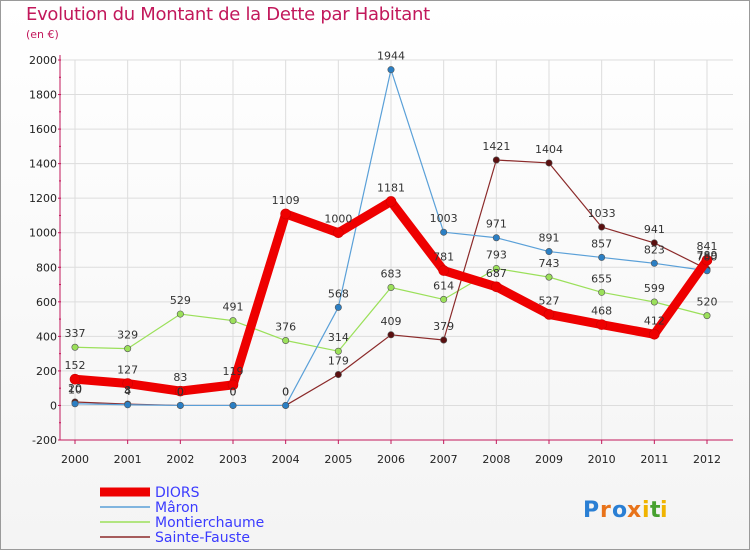  Describe the element at coordinates (209, 523) in the screenshot. I see `legend-label-montierchaume: Montierchaume` at that location.